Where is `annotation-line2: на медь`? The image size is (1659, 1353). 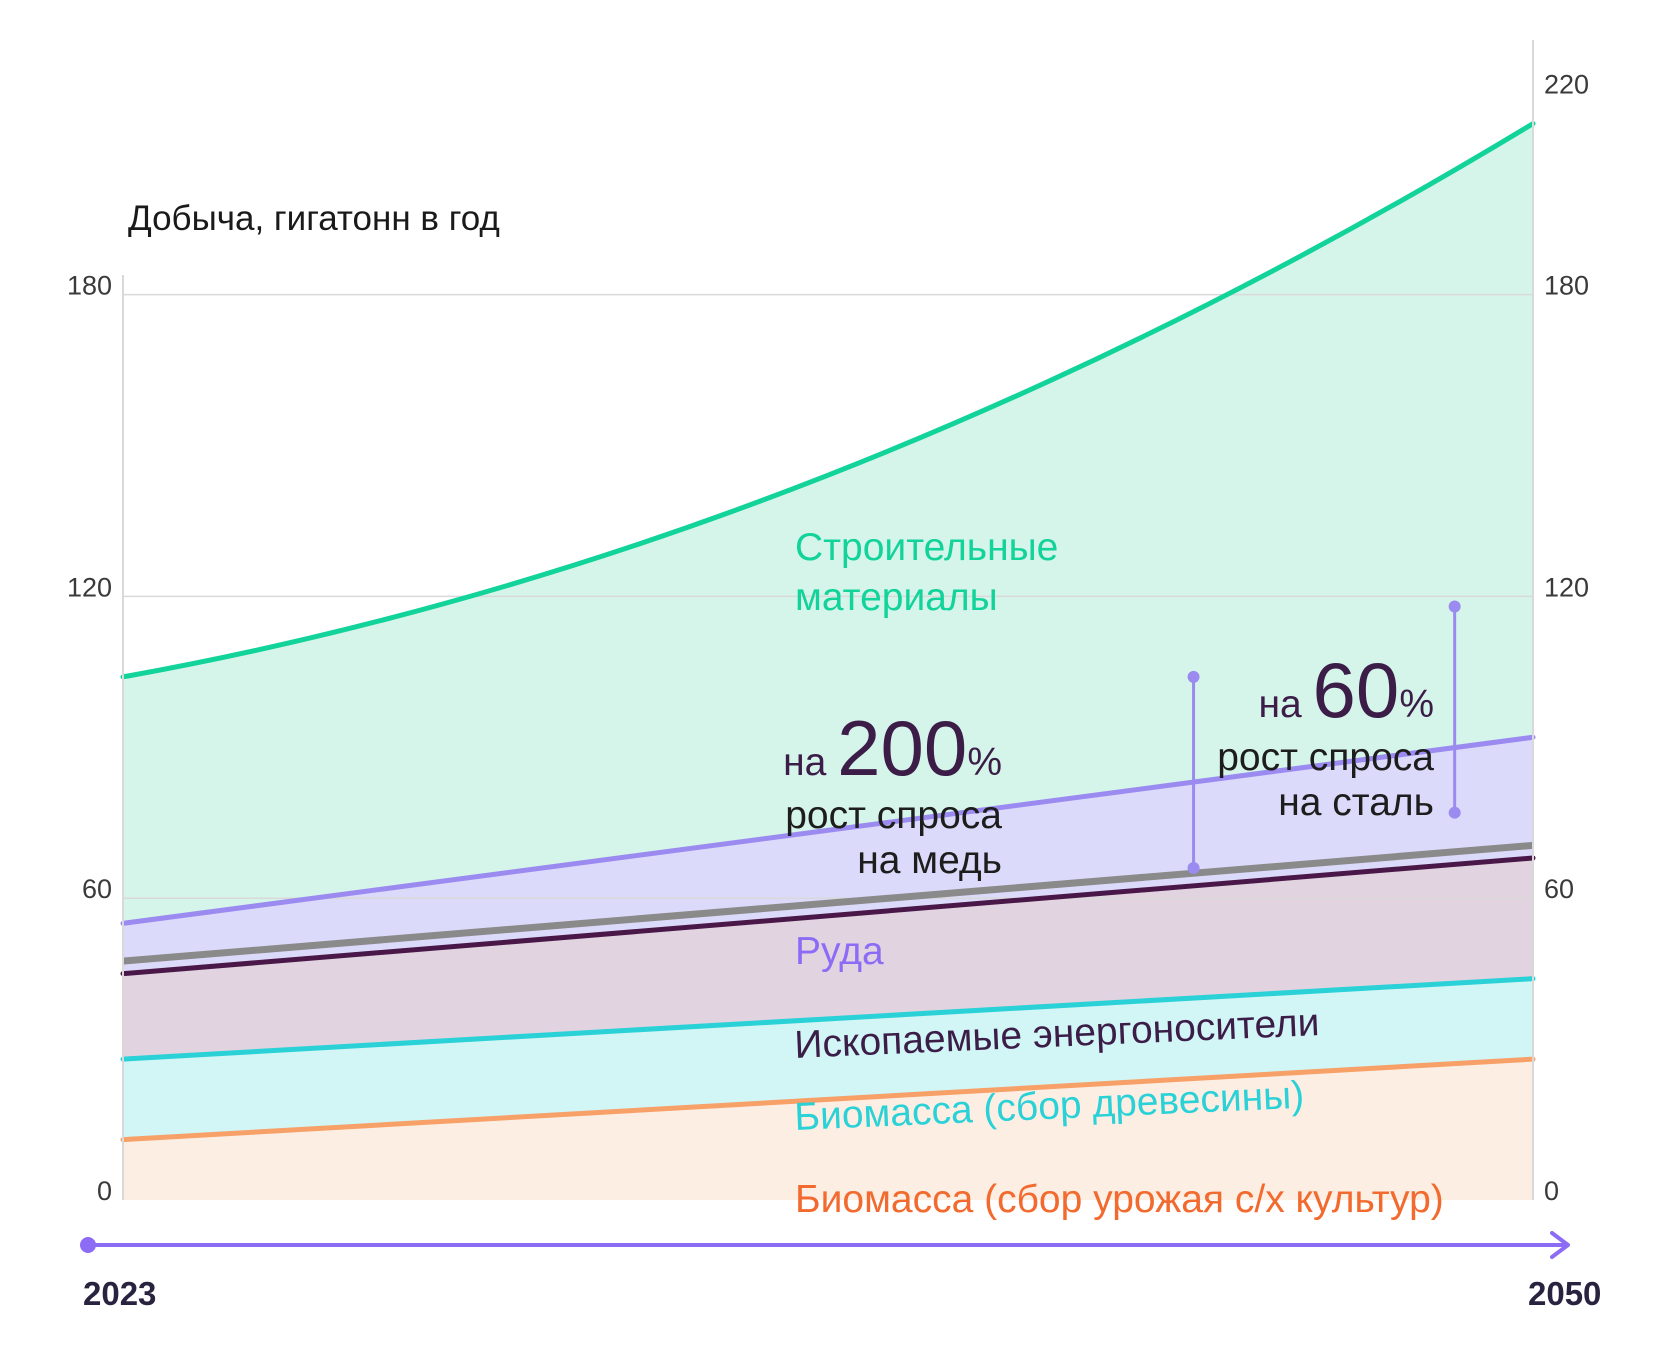
annotation-line2: на медь is located at coordinates (929, 860).